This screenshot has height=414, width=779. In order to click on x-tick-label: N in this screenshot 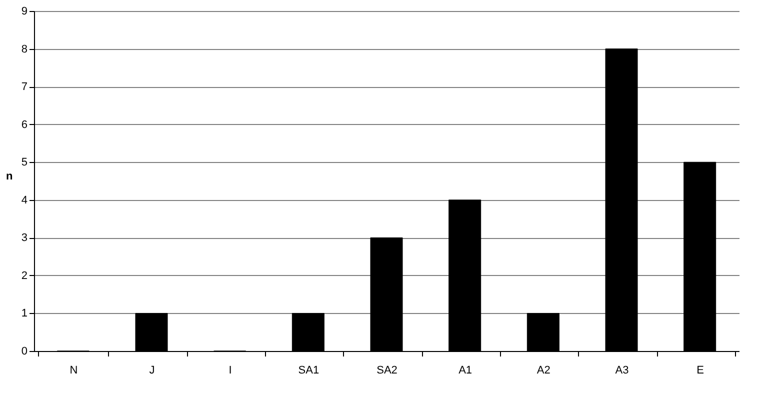, I will do `click(74, 370)`.